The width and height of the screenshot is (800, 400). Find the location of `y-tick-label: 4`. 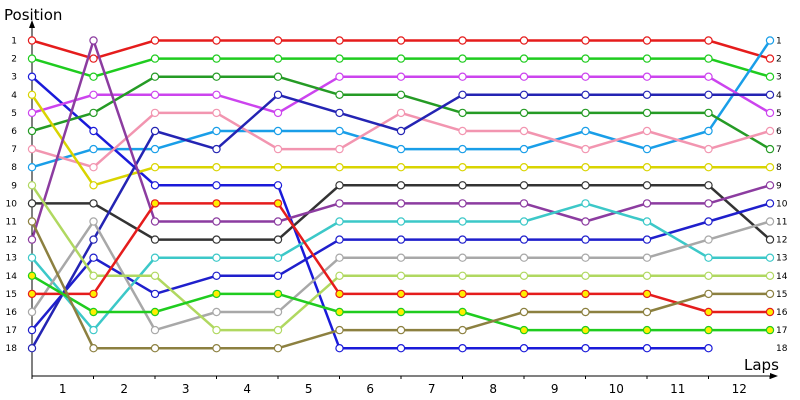

y-tick-label: 4 is located at coordinates (14, 96).